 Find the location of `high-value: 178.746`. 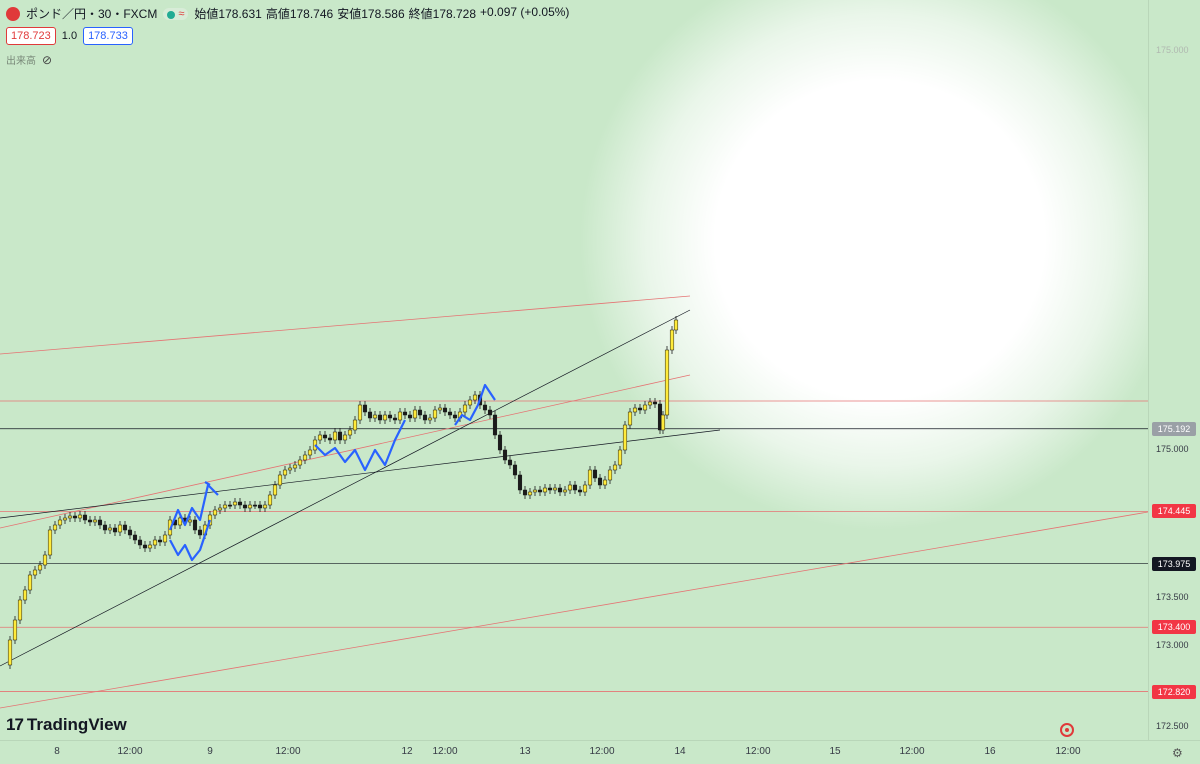

high-value: 178.746 is located at coordinates (311, 14).